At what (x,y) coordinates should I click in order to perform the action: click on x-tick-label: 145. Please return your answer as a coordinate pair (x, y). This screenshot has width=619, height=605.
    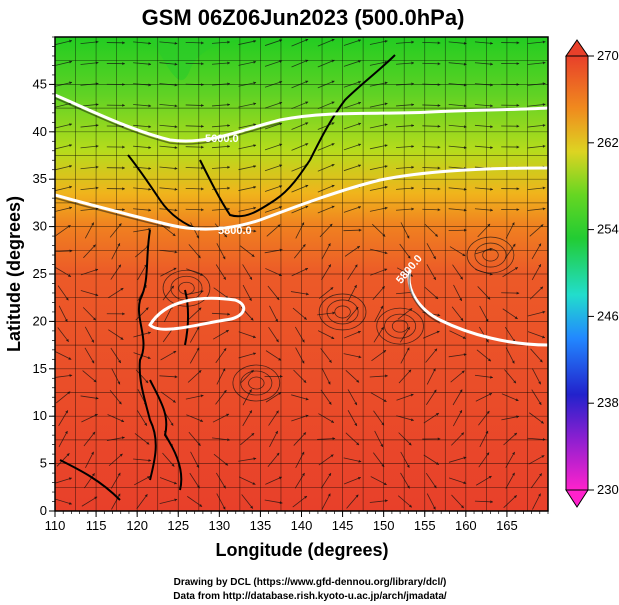
    Looking at the image, I should click on (343, 525).